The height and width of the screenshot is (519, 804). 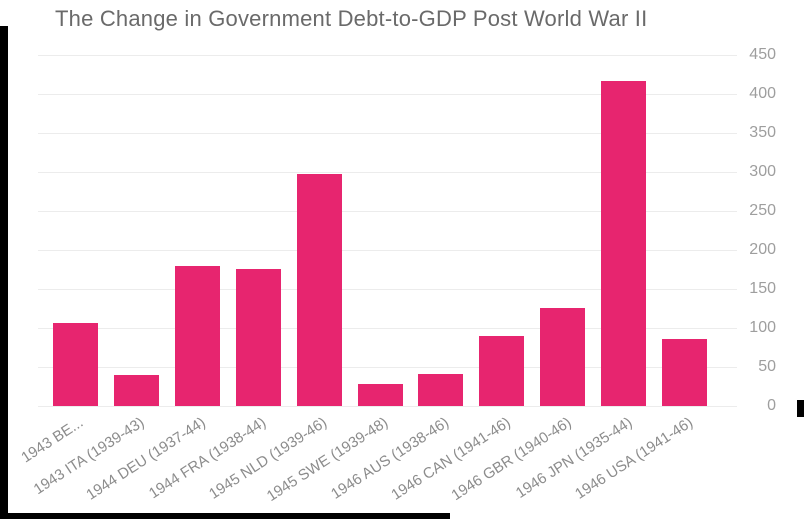 I want to click on bar-1943-be, so click(x=75, y=364).